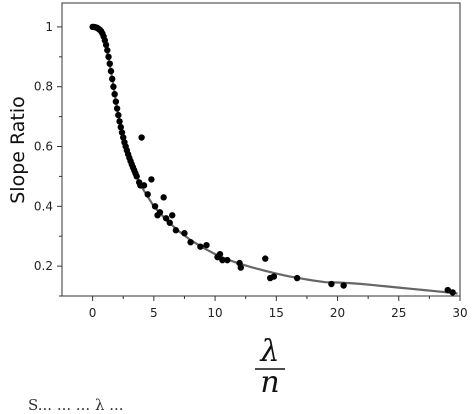 The width and height of the screenshot is (474, 414). I want to click on x-axis-title-denominator: n, so click(269, 382).